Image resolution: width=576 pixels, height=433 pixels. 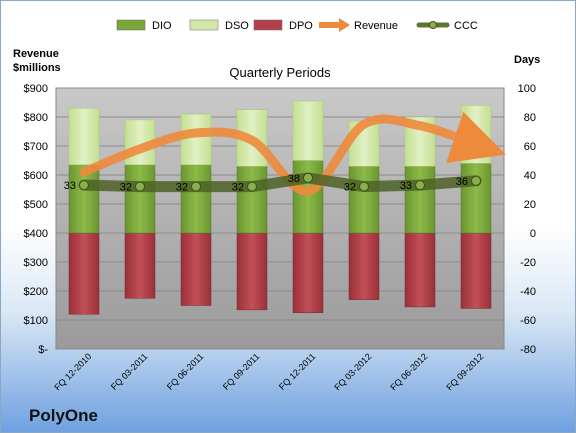 I want to click on left-tick-label: $200, so click(x=36, y=292).